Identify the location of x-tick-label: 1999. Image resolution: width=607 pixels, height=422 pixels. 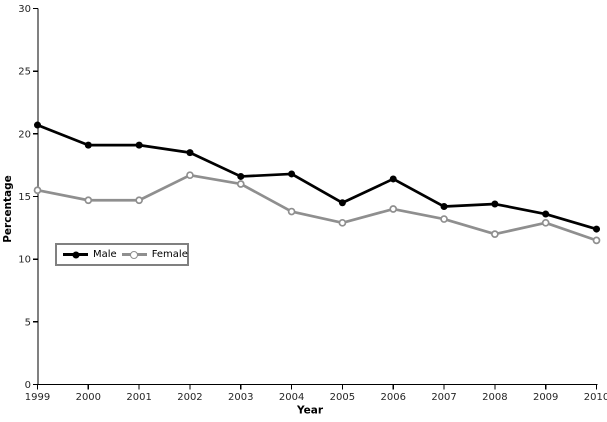
(37, 397).